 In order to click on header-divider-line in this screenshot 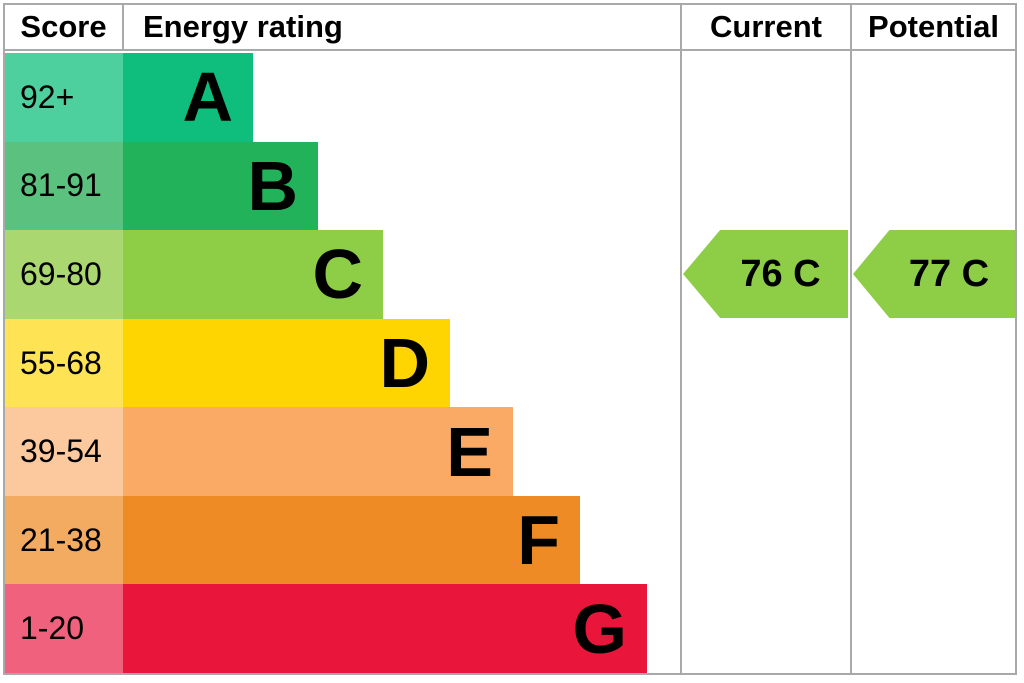, I will do `click(510, 50)`.